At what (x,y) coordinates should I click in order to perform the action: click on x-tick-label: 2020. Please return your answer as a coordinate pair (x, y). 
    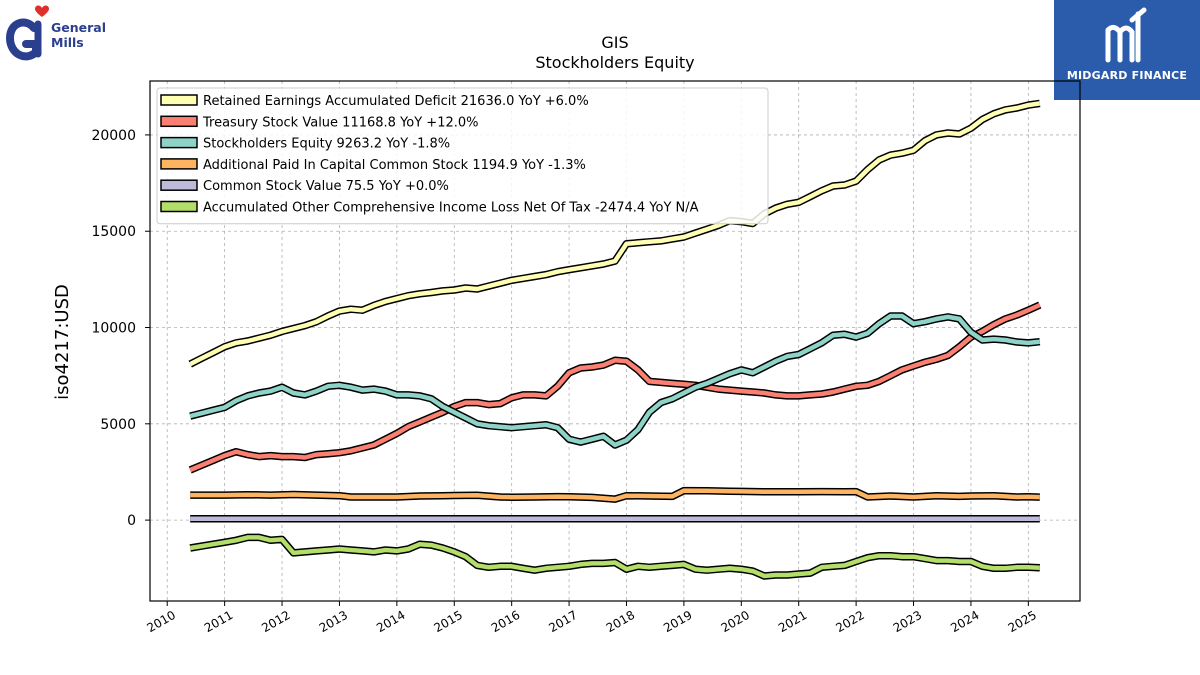
    Looking at the image, I should click on (735, 621).